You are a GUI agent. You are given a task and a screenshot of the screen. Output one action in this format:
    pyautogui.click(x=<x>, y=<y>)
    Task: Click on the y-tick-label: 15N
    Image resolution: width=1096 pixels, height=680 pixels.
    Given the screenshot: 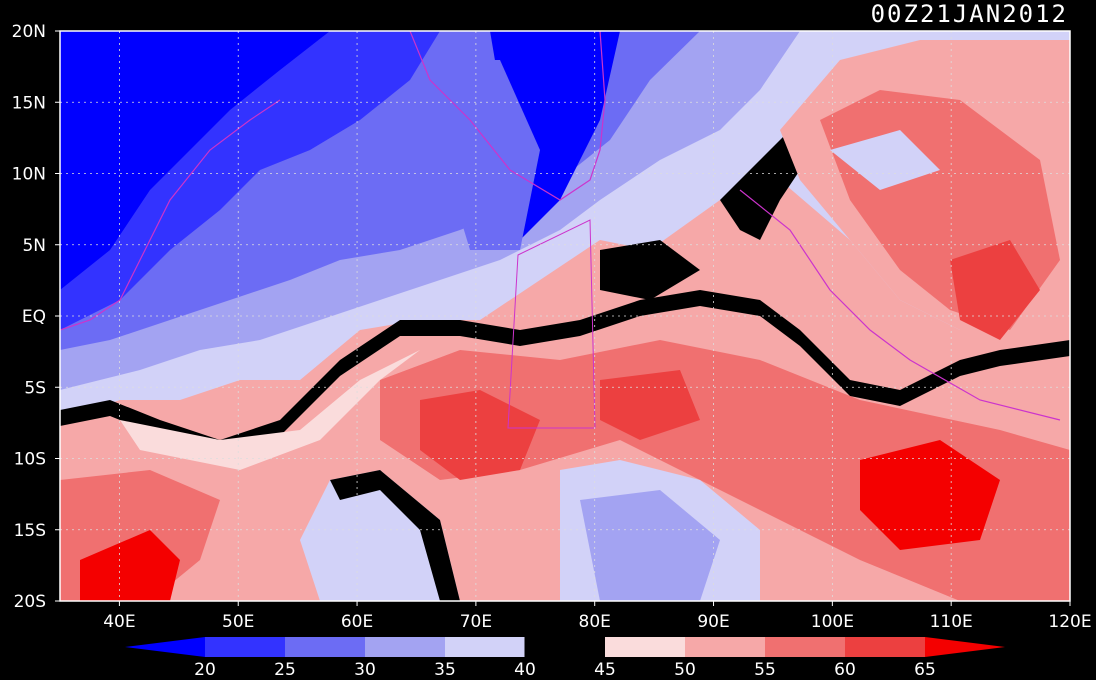 What is the action you would take?
    pyautogui.click(x=29, y=103)
    